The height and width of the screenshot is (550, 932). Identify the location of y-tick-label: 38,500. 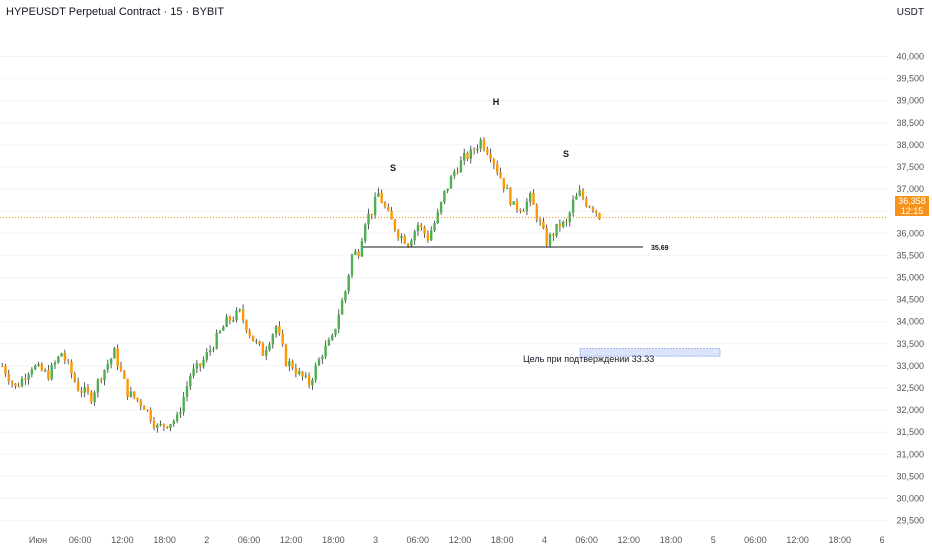
(910, 123).